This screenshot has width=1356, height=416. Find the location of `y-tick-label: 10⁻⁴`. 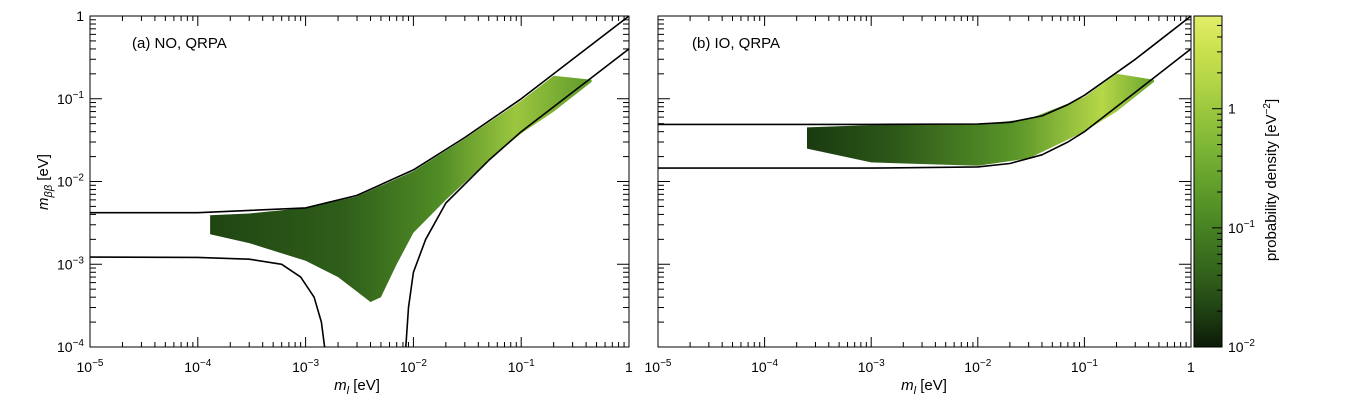

y-tick-label: 10⁻⁴ is located at coordinates (70, 346).